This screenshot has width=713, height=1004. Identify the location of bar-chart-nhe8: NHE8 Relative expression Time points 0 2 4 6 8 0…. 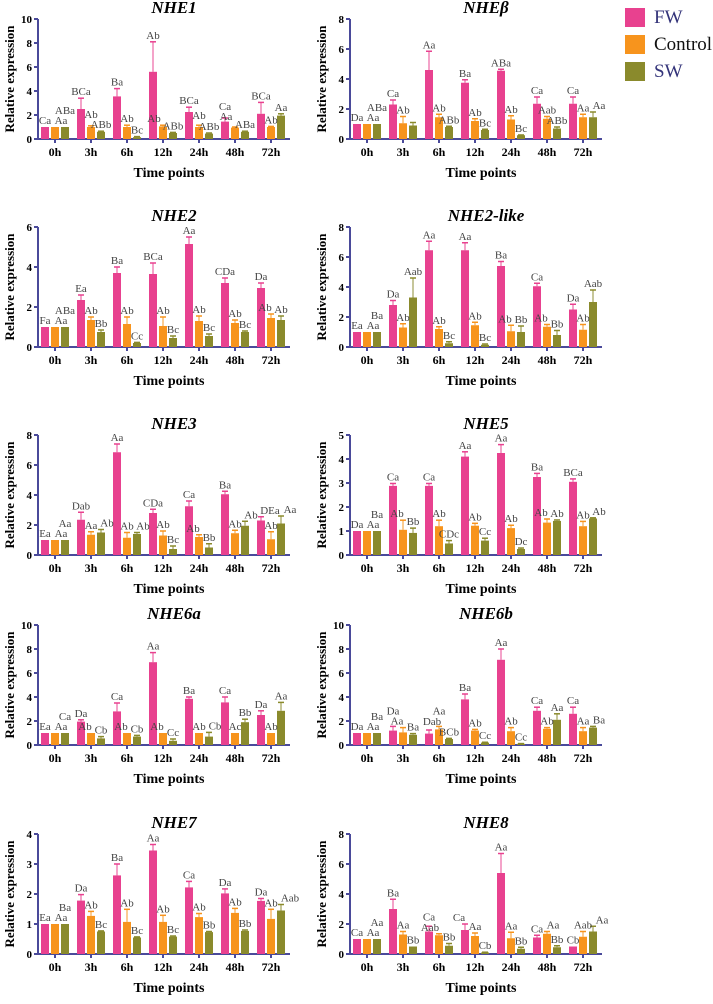
(461, 904).